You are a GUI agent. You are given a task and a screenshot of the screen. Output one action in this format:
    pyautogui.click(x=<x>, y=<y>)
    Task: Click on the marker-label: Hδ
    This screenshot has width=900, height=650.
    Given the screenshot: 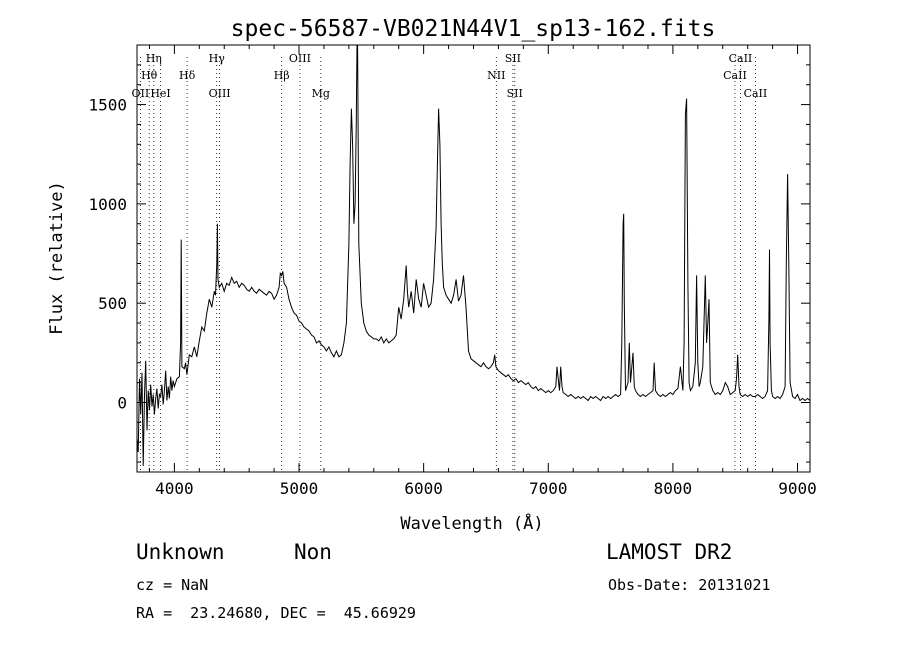 What is the action you would take?
    pyautogui.click(x=187, y=75)
    